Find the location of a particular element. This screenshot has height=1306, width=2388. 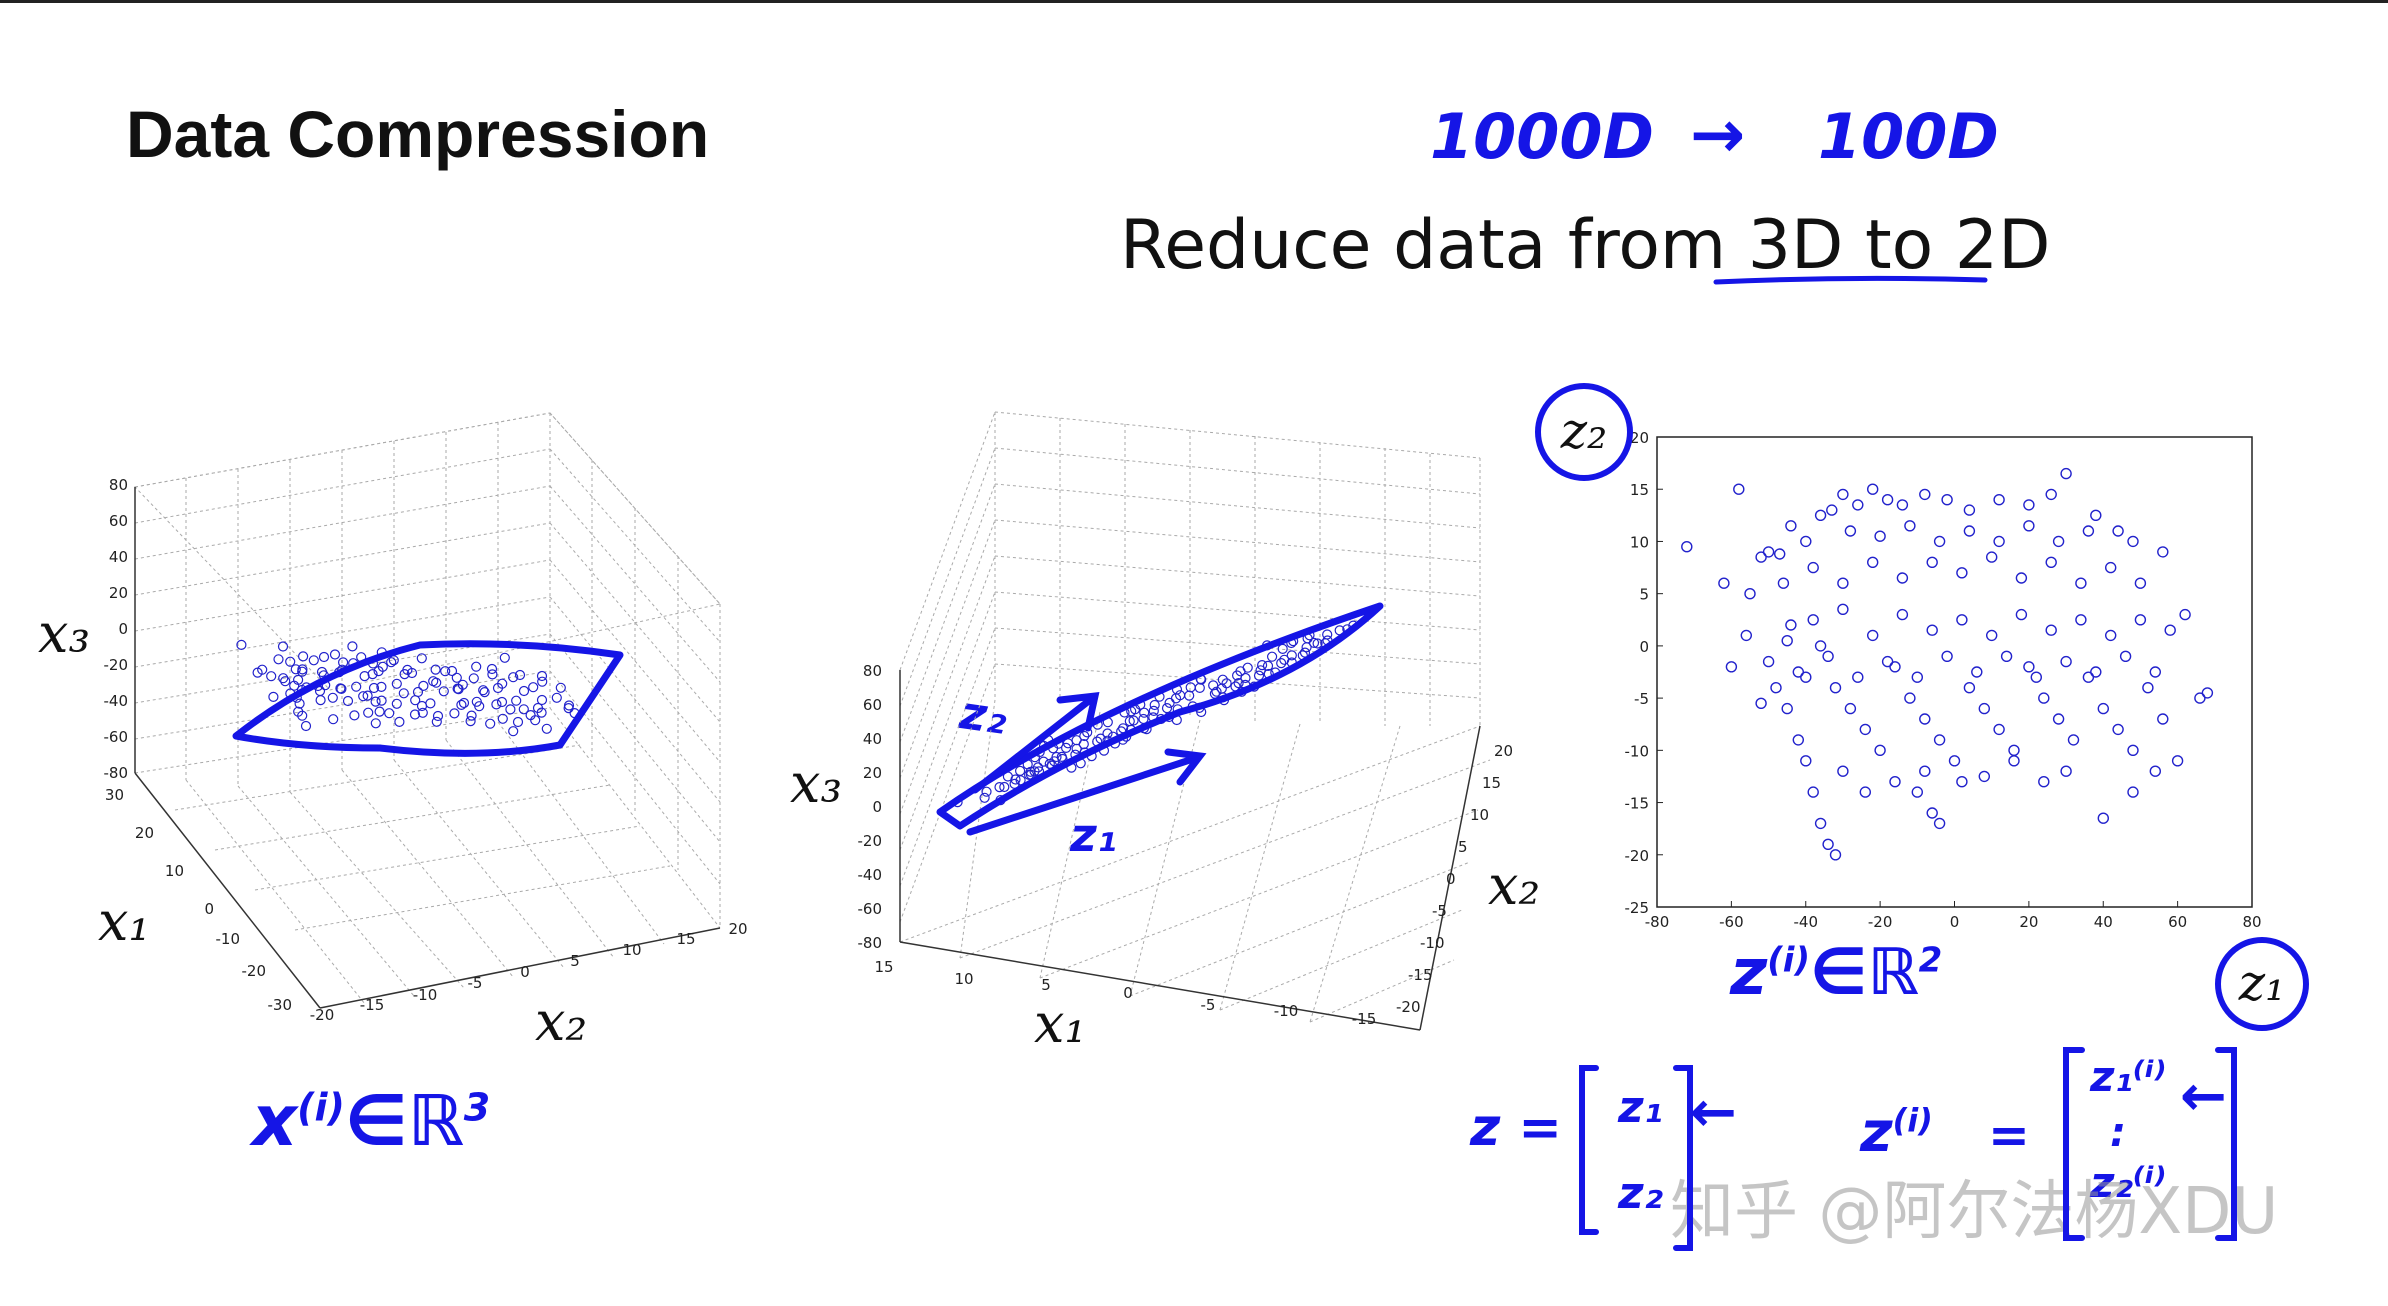

middle-x1-tick: -10 is located at coordinates (1286, 1011).